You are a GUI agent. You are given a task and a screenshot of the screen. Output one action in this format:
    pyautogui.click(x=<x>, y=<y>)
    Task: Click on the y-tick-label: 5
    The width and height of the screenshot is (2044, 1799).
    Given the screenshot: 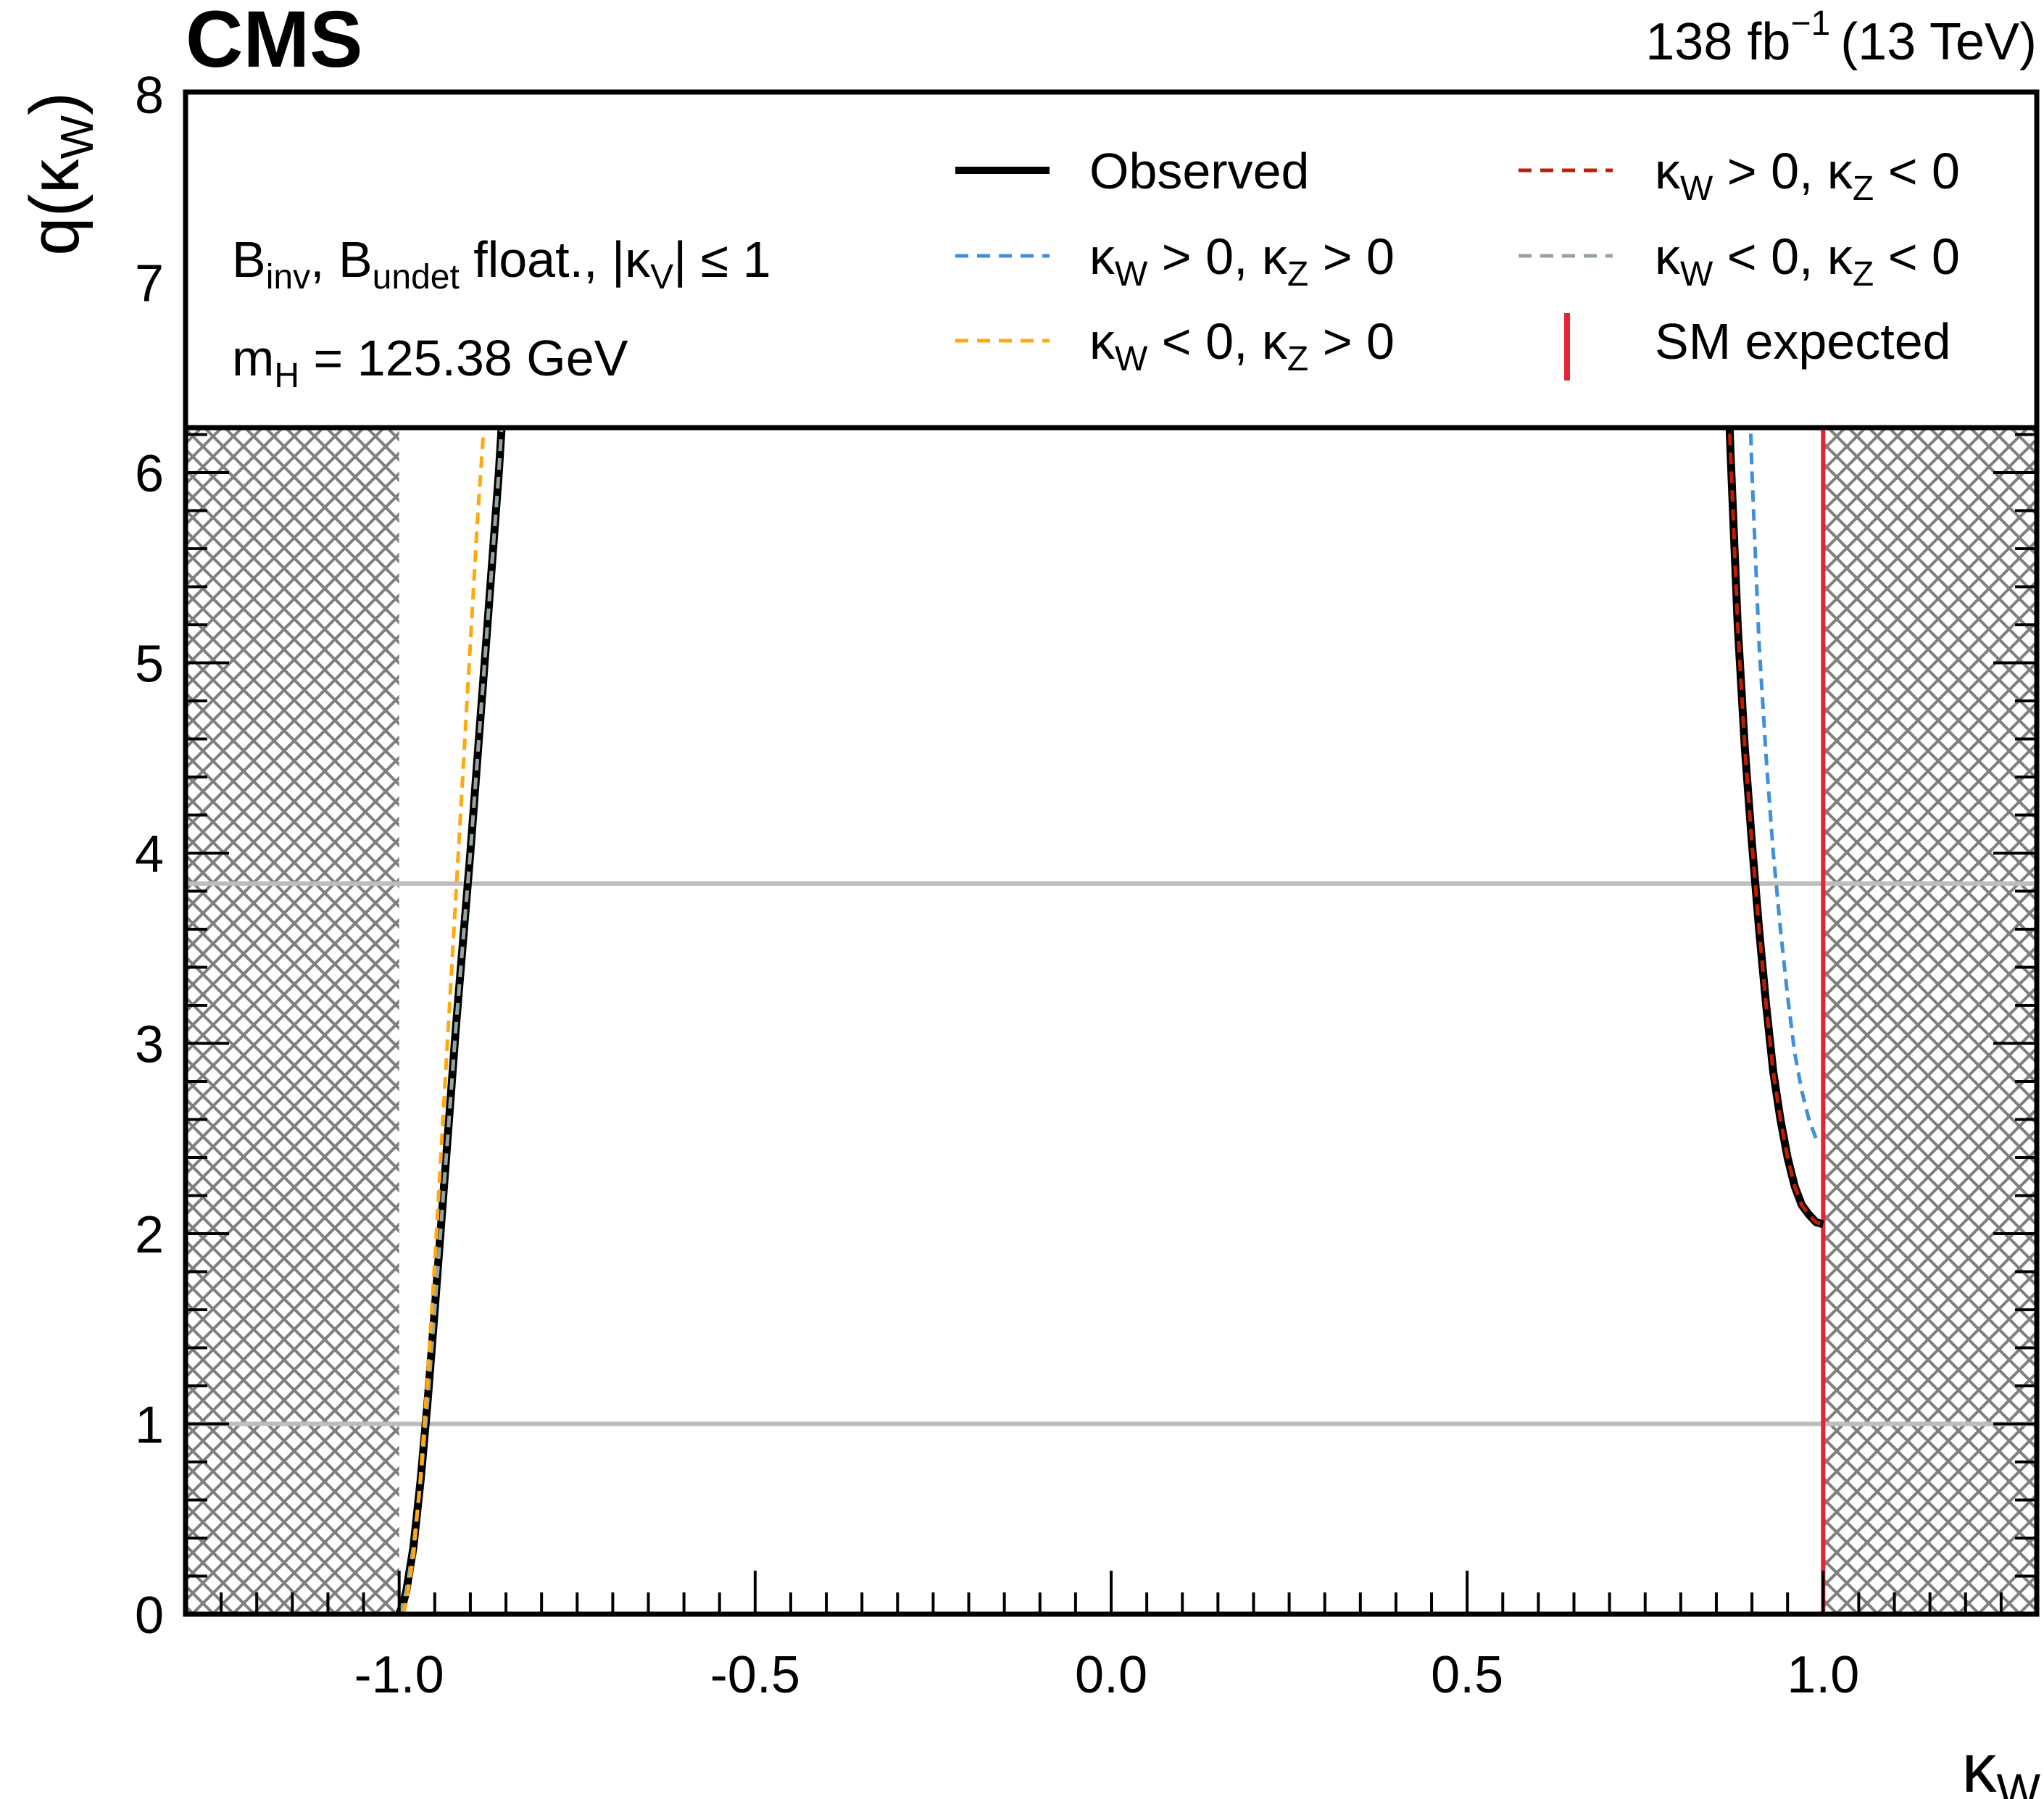 What is the action you would take?
    pyautogui.click(x=150, y=665)
    